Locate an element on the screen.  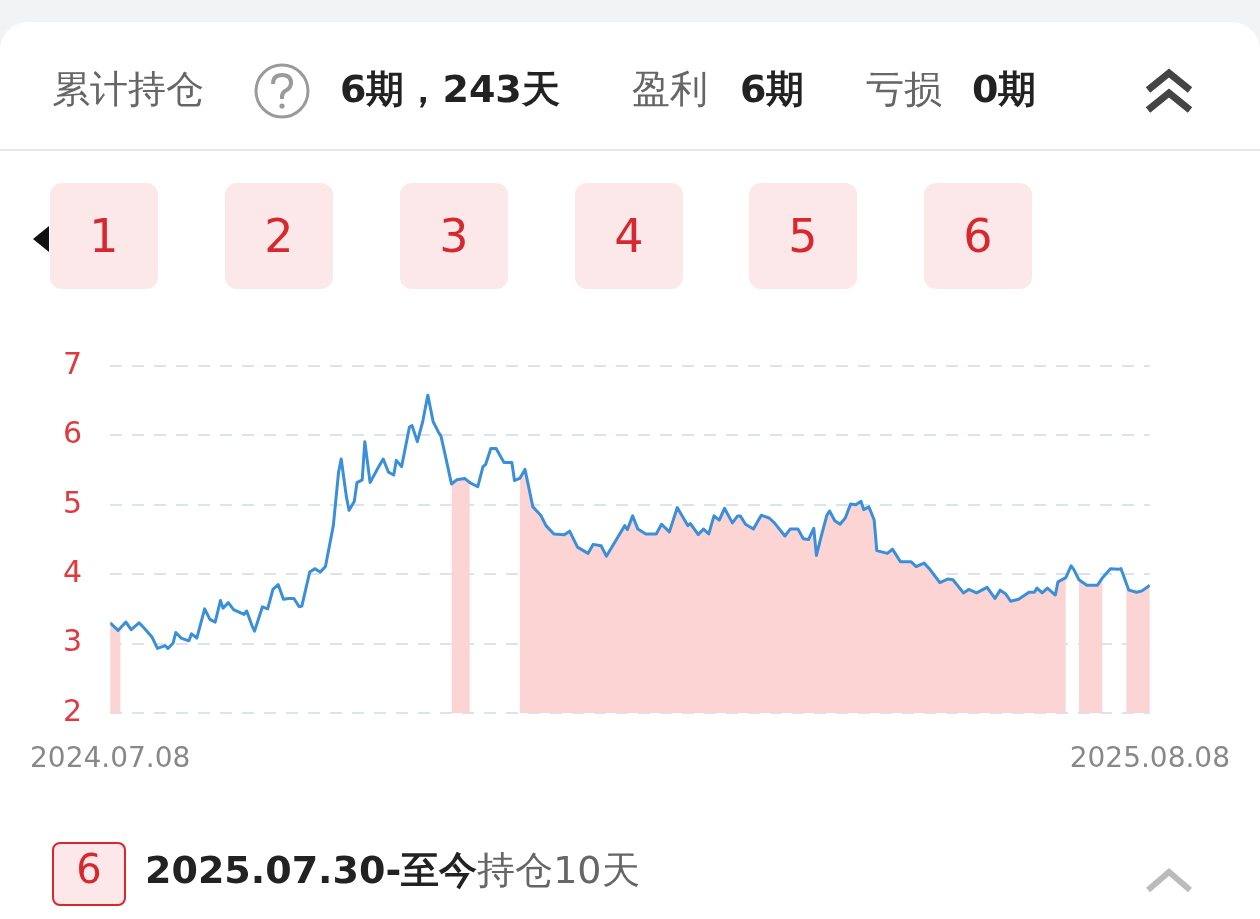
text: 盈利 is located at coordinates (670, 89).